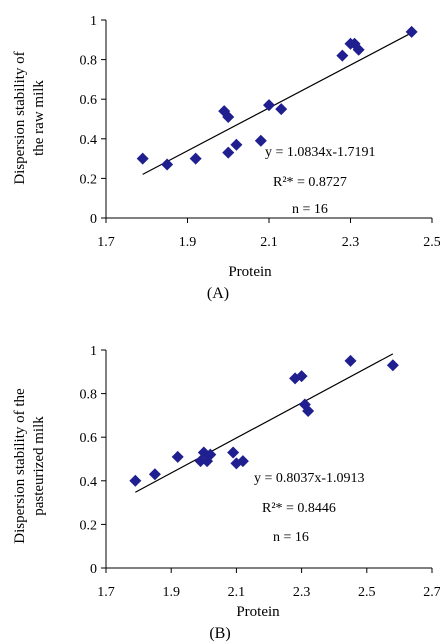  I want to click on annotation-r2: R²* = 0.8727, so click(310, 182).